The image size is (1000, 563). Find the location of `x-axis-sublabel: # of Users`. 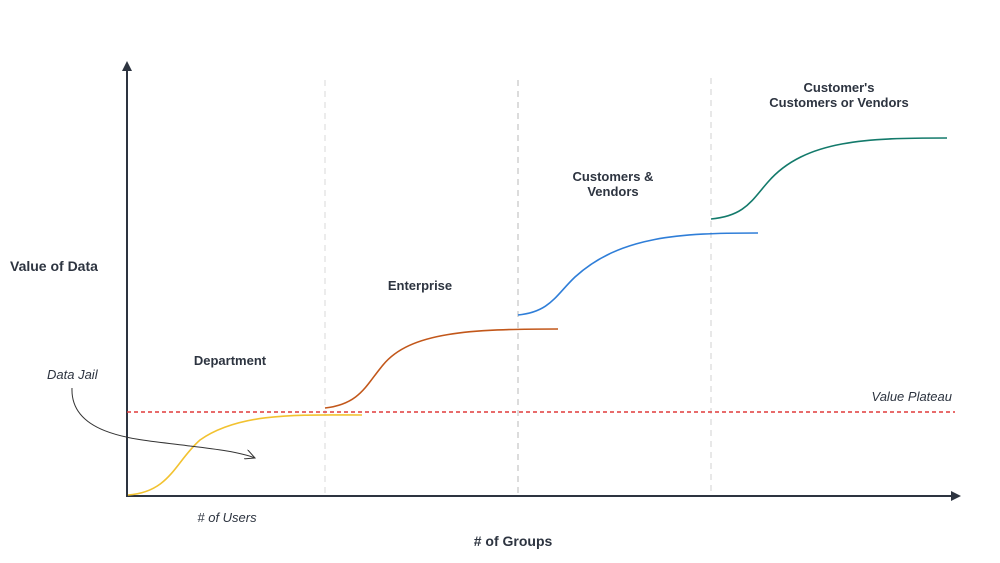

x-axis-sublabel: # of Users is located at coordinates (227, 517).